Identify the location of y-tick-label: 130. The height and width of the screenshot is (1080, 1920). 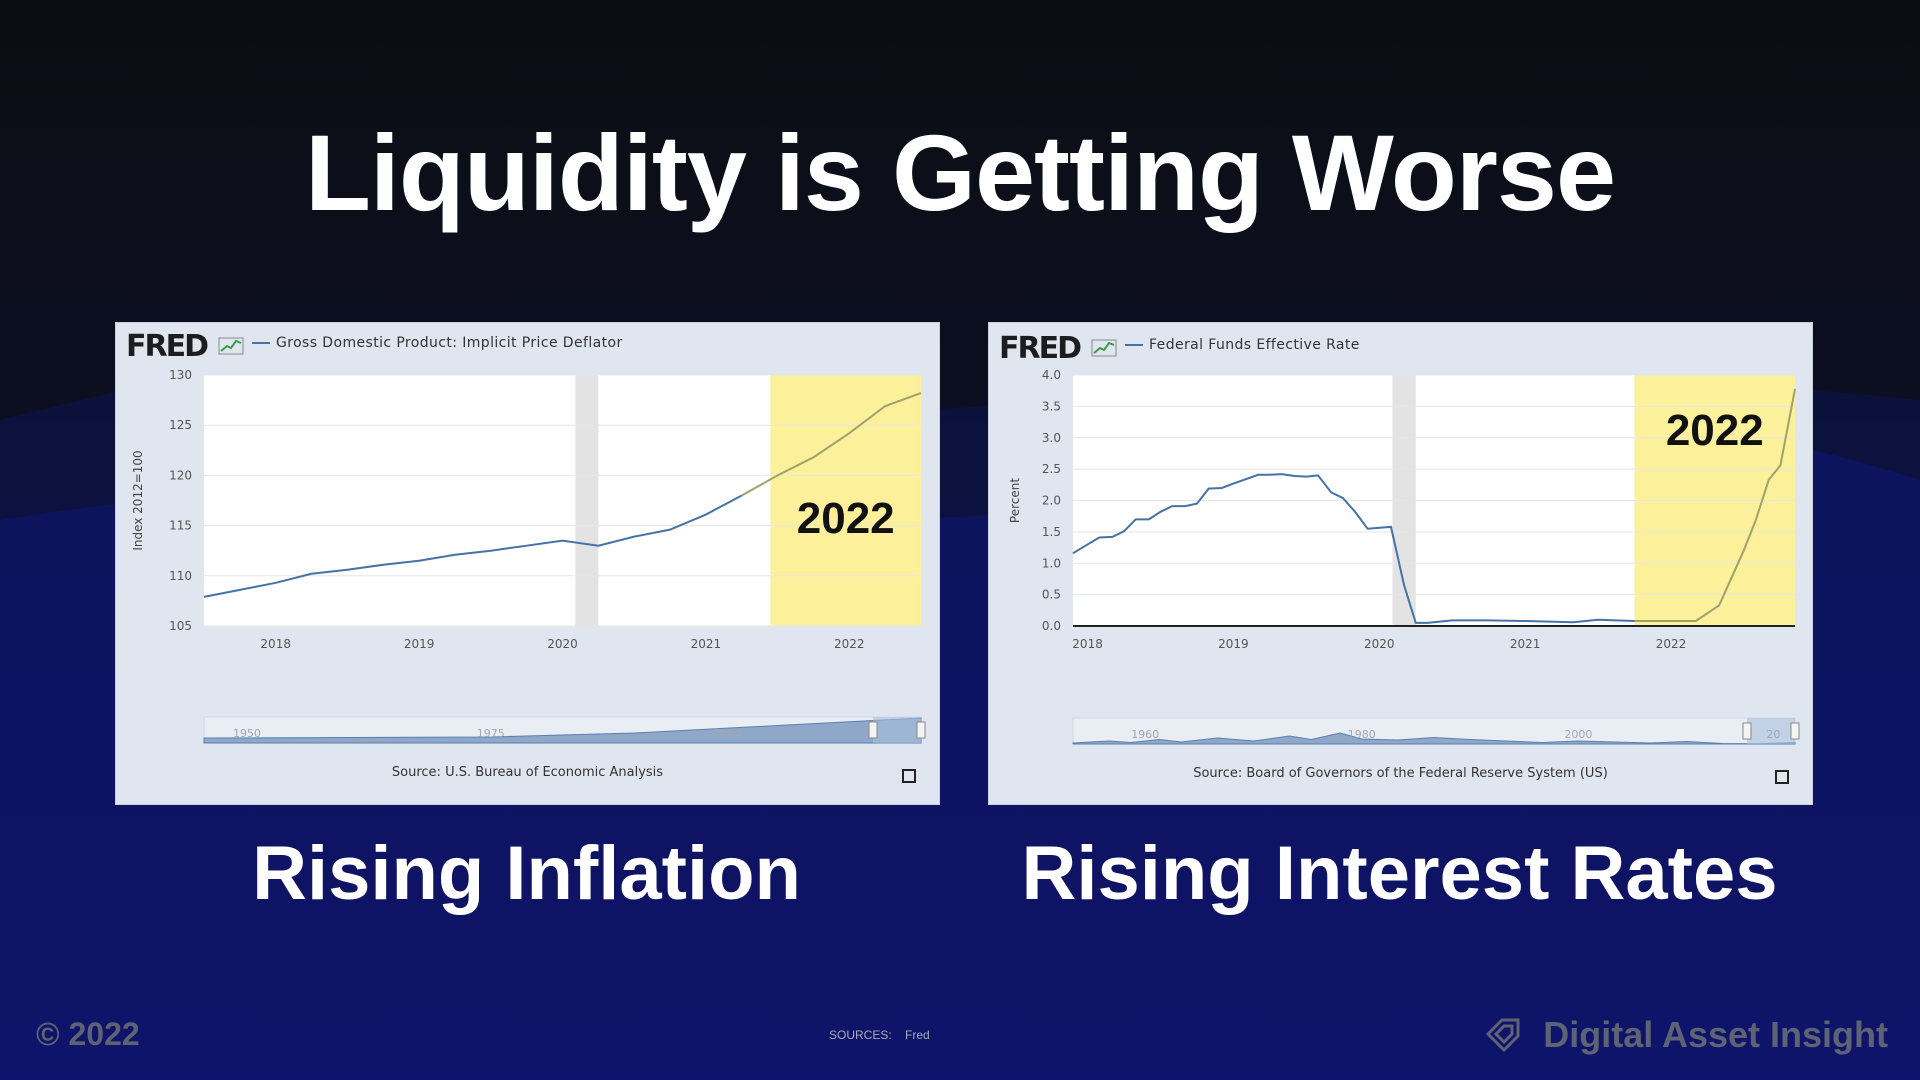
(180, 375).